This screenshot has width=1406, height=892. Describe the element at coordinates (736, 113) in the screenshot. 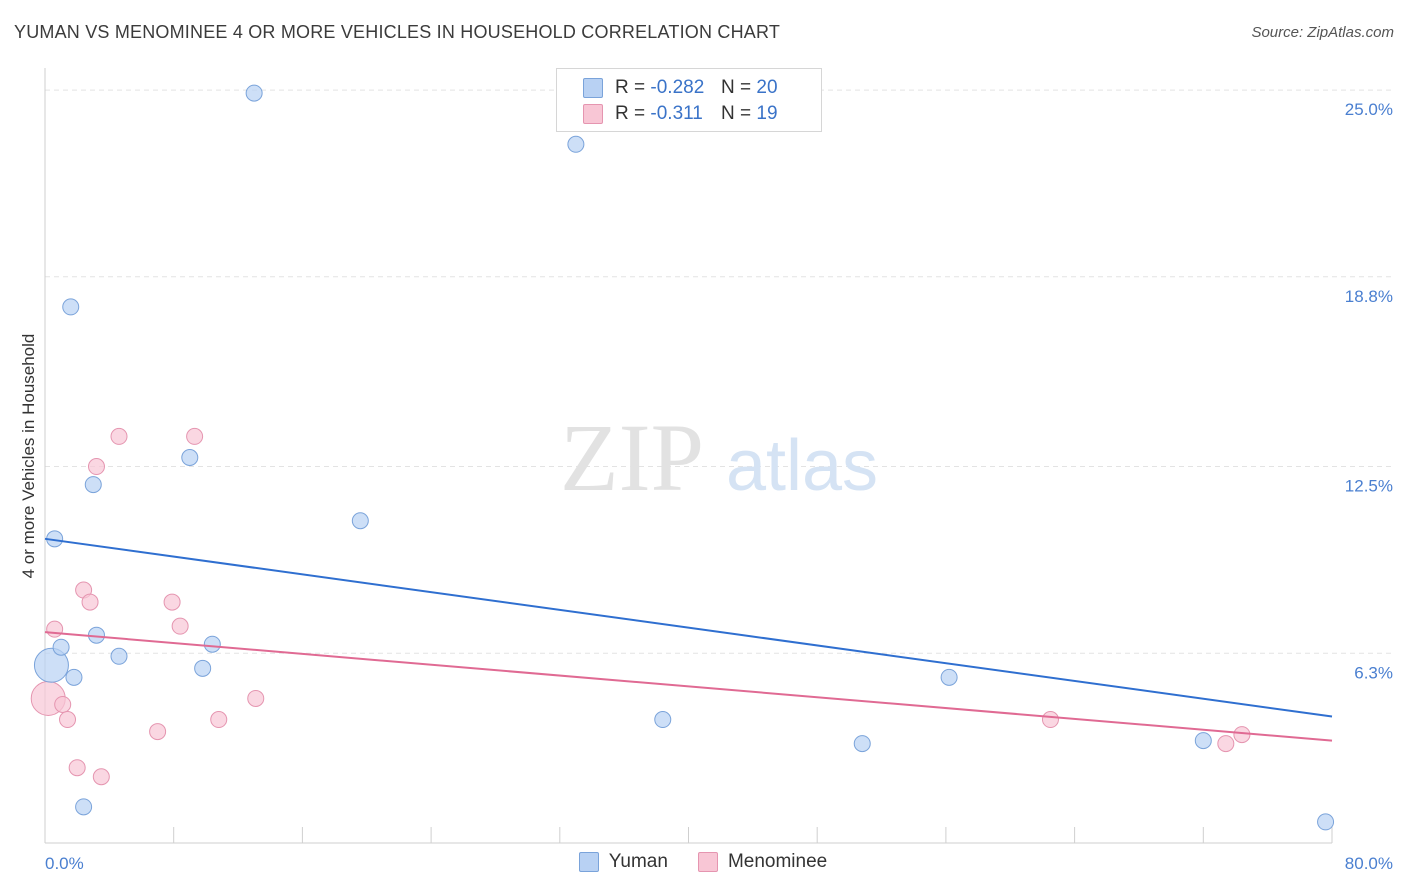

I see `menominee-n-label: N =` at that location.